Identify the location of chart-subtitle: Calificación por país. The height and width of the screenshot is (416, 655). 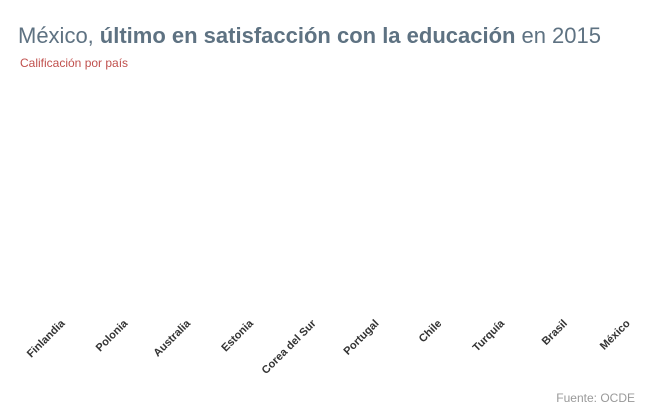
(74, 63).